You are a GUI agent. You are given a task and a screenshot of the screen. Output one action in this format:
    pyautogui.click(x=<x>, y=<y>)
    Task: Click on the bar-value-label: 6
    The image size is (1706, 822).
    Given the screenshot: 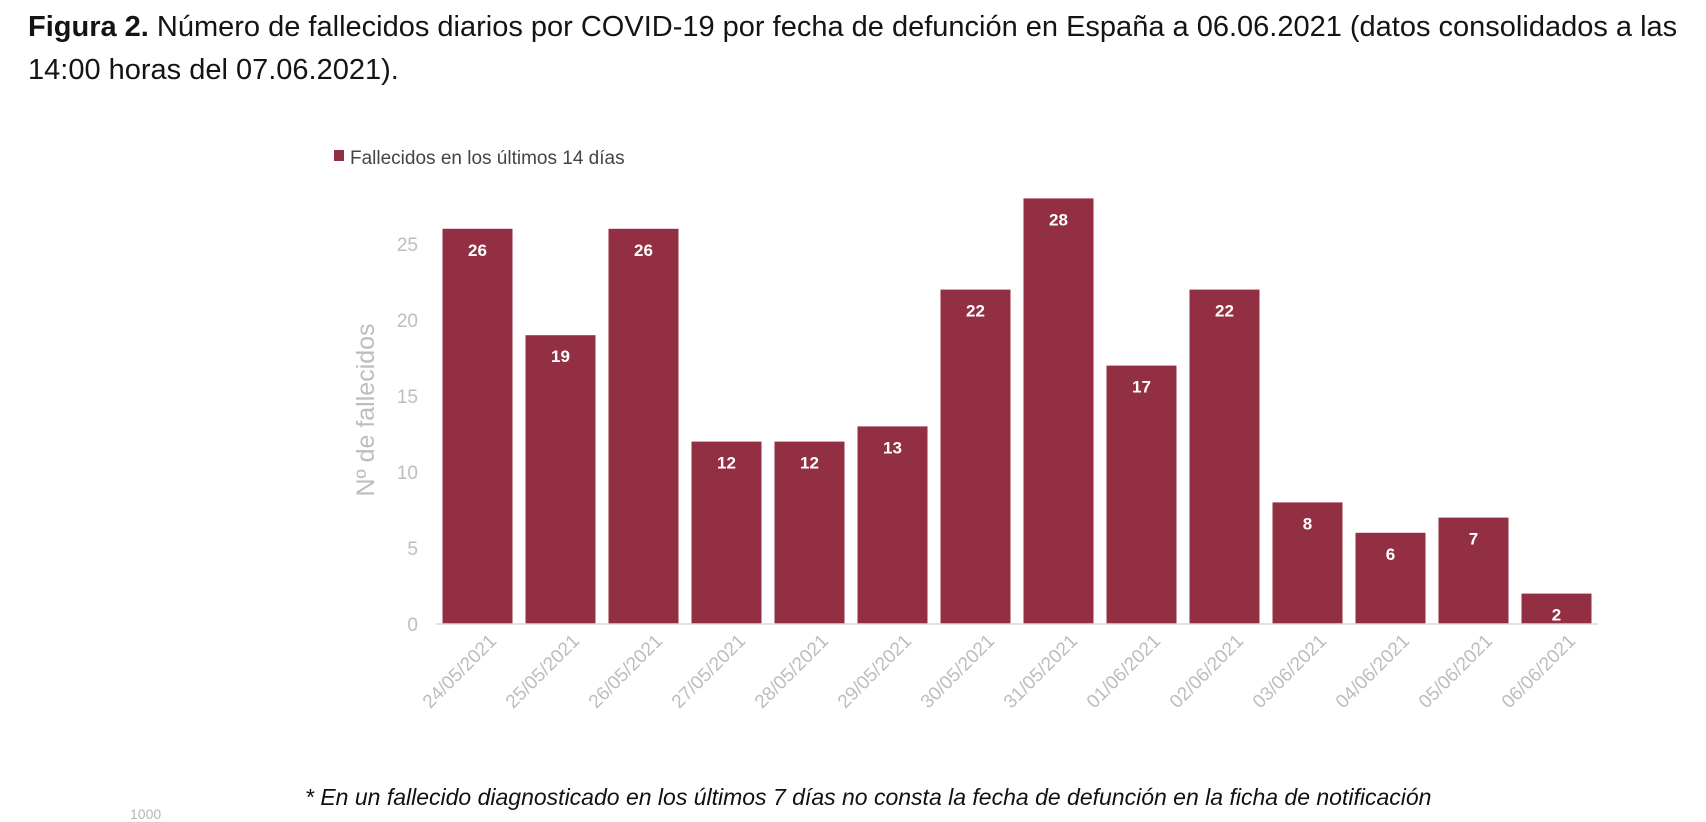 What is the action you would take?
    pyautogui.click(x=1390, y=554)
    